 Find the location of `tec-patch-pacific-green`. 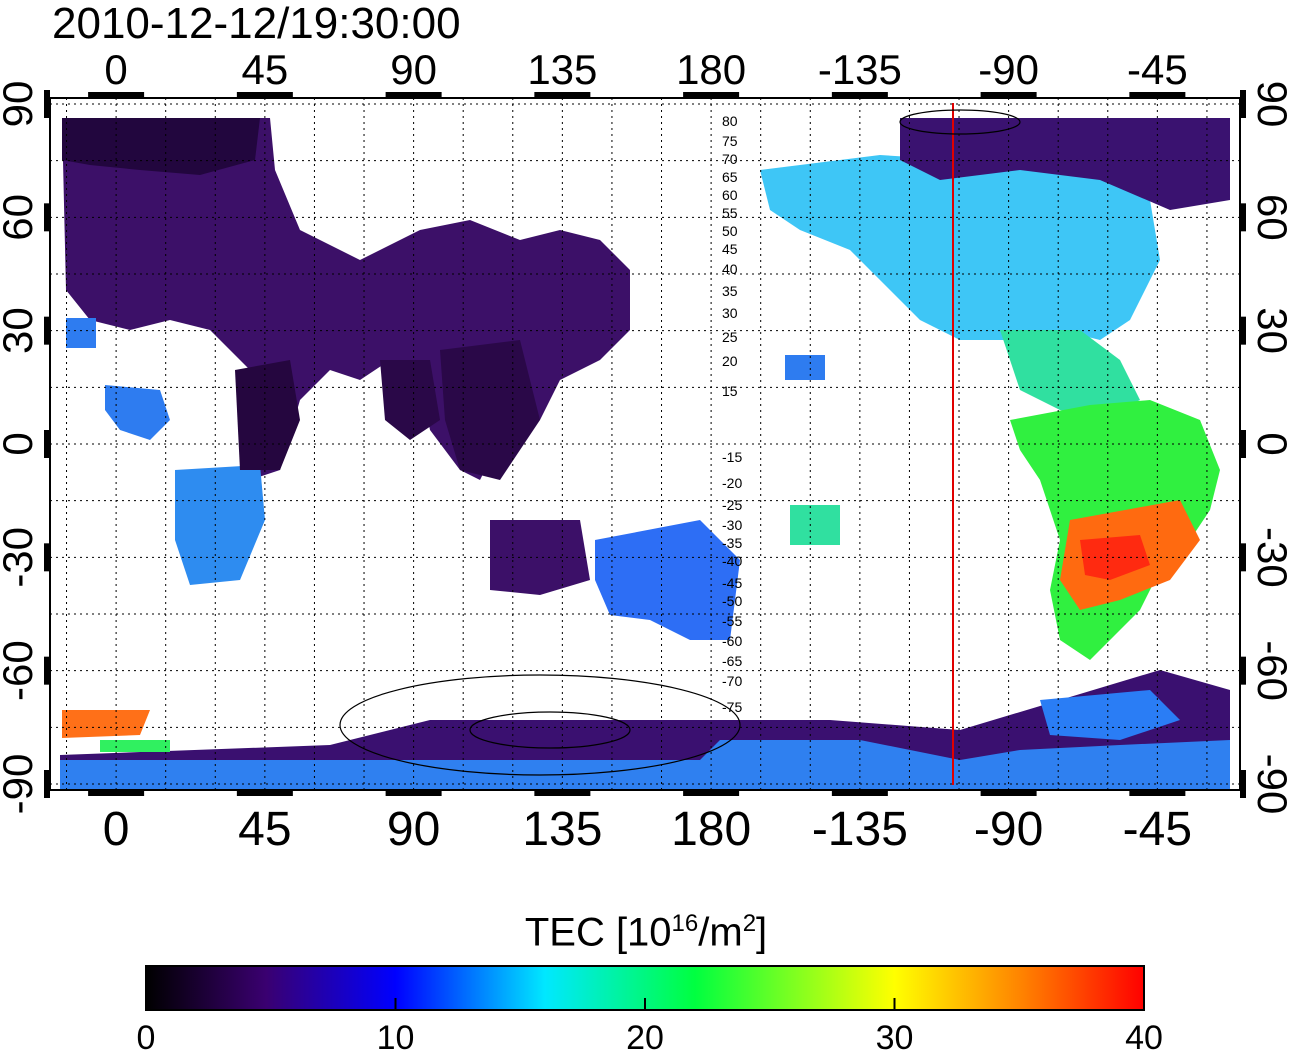

tec-patch-pacific-green is located at coordinates (815, 525).